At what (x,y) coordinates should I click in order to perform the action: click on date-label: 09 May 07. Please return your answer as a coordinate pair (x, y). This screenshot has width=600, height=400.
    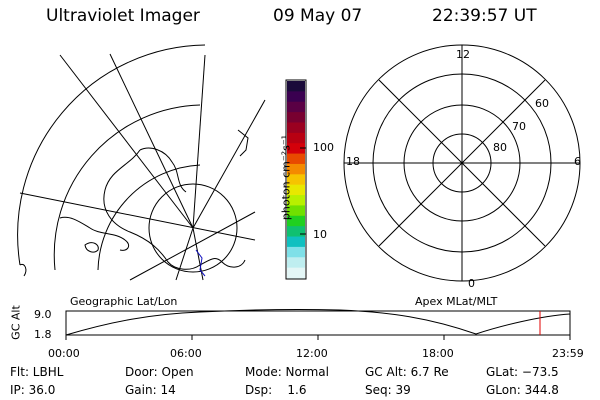
    Looking at the image, I should click on (318, 16).